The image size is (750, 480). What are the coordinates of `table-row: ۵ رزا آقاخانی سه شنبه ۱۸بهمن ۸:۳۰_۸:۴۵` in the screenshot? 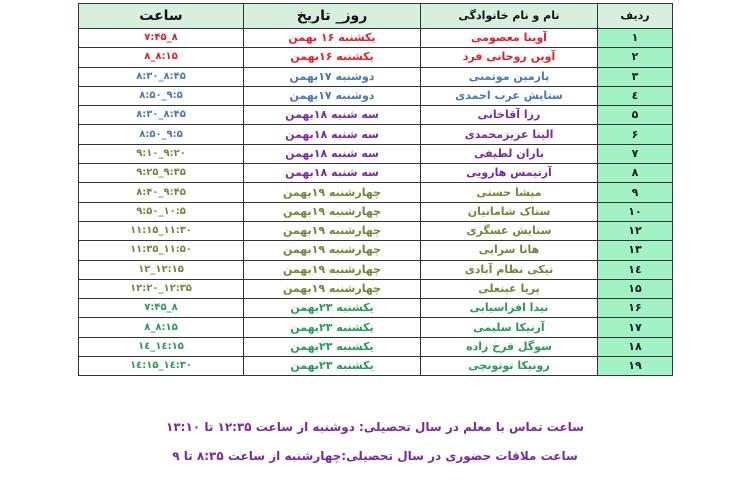 It's located at (375, 115).